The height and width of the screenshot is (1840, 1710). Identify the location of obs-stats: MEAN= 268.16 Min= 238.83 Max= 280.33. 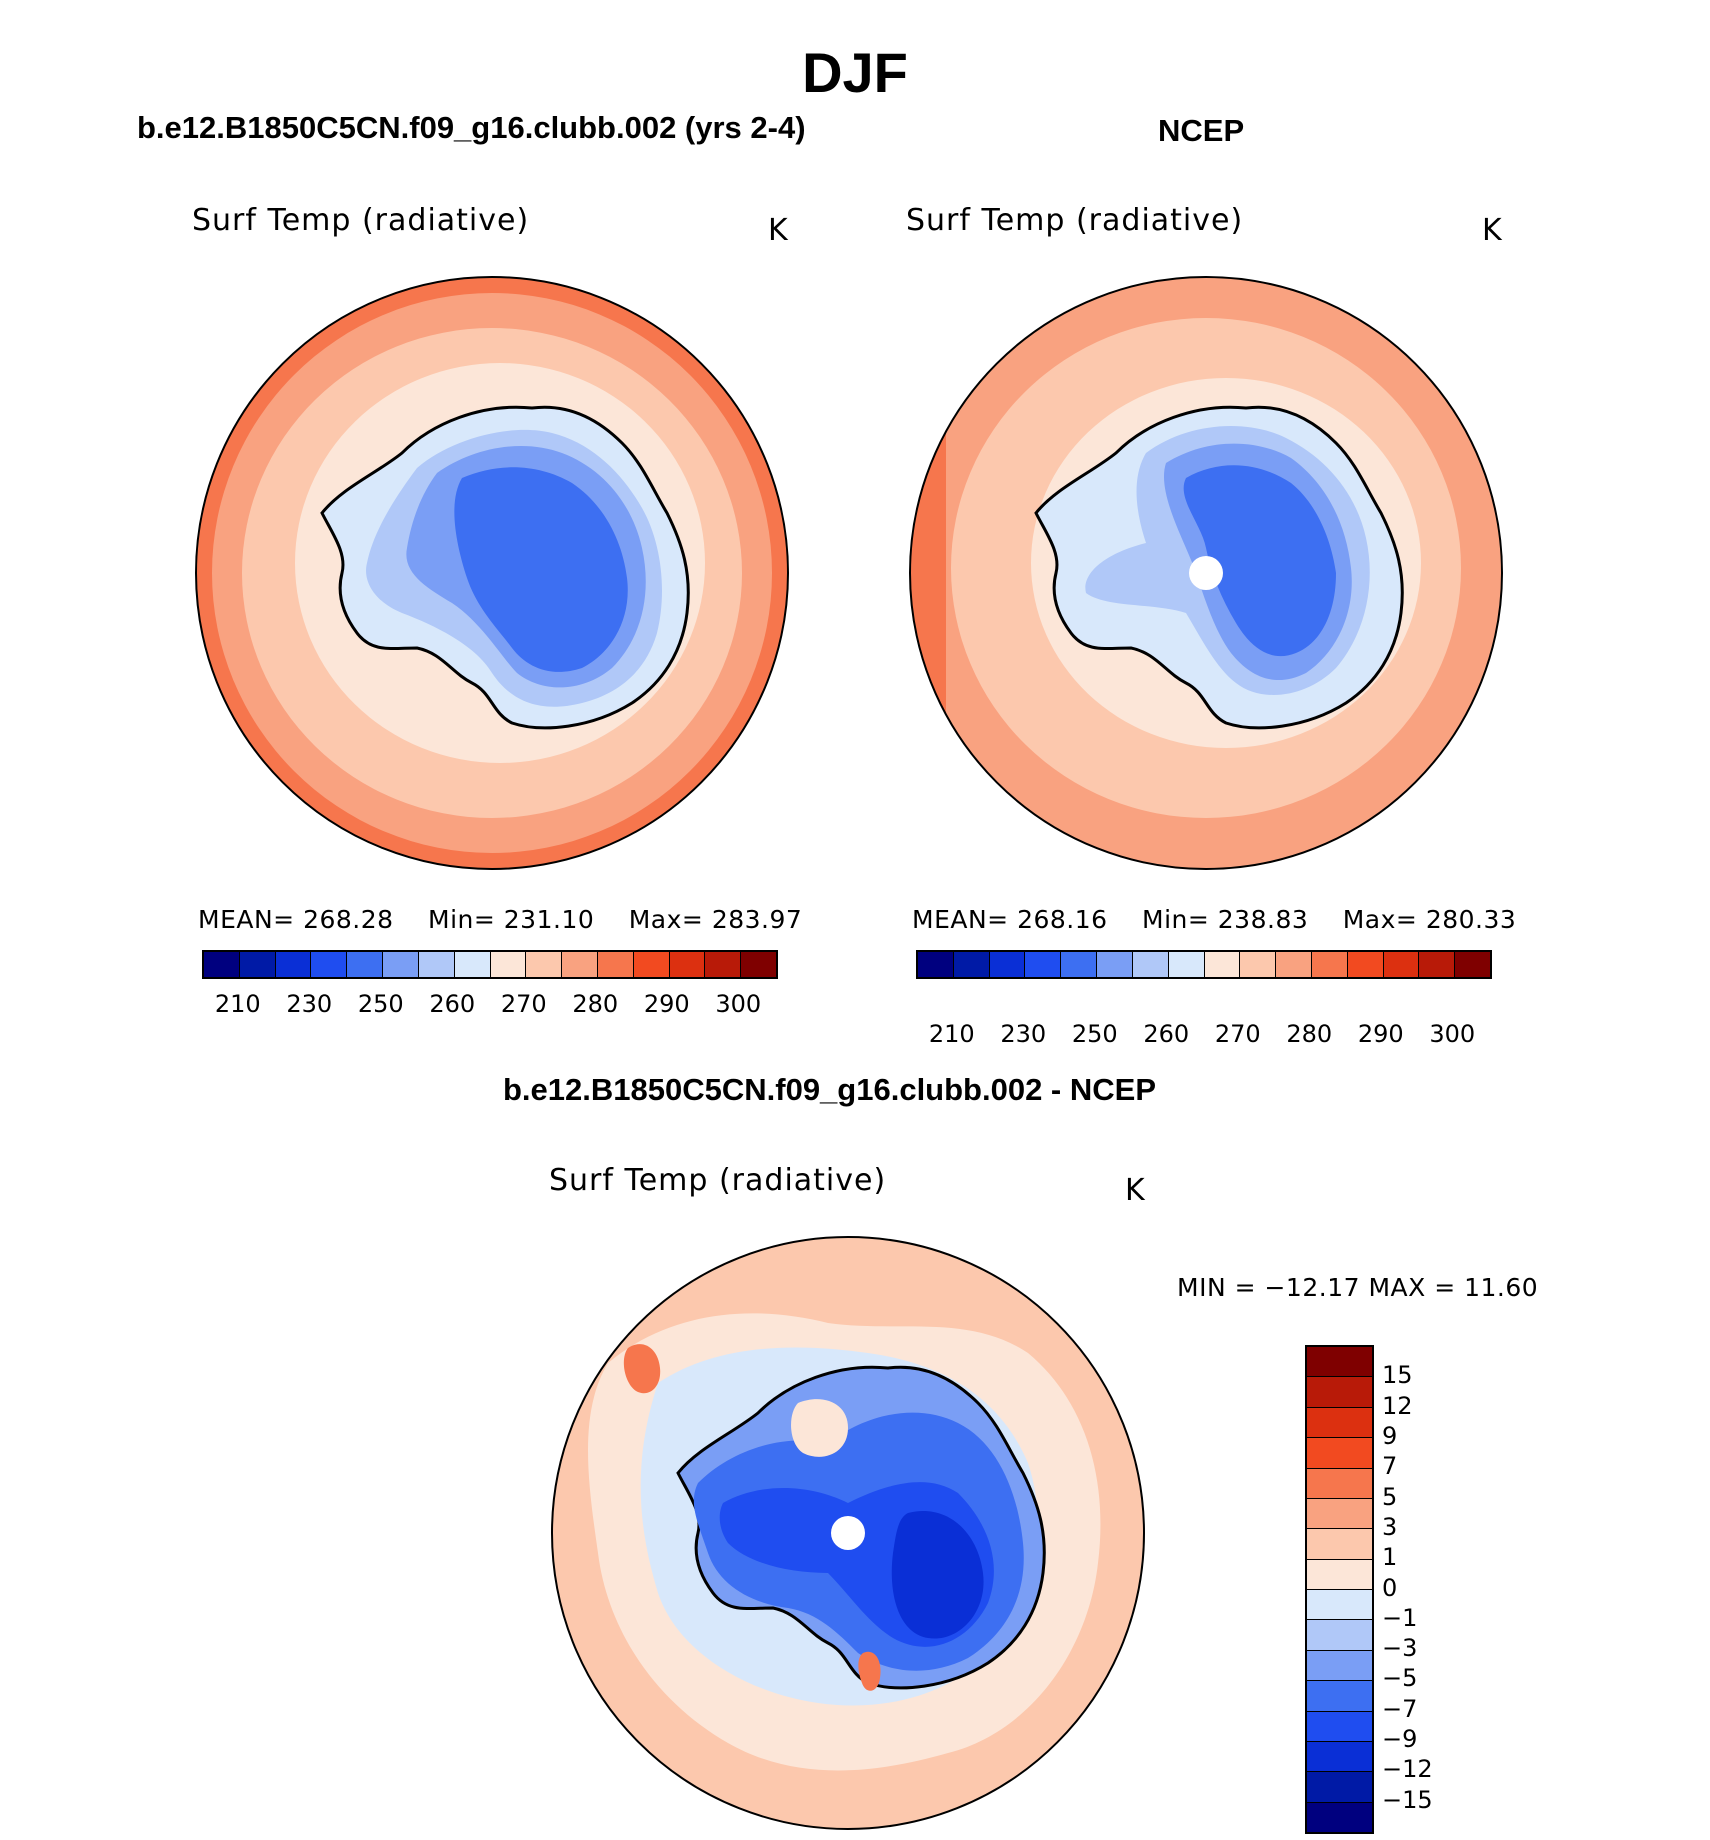
(1227, 919).